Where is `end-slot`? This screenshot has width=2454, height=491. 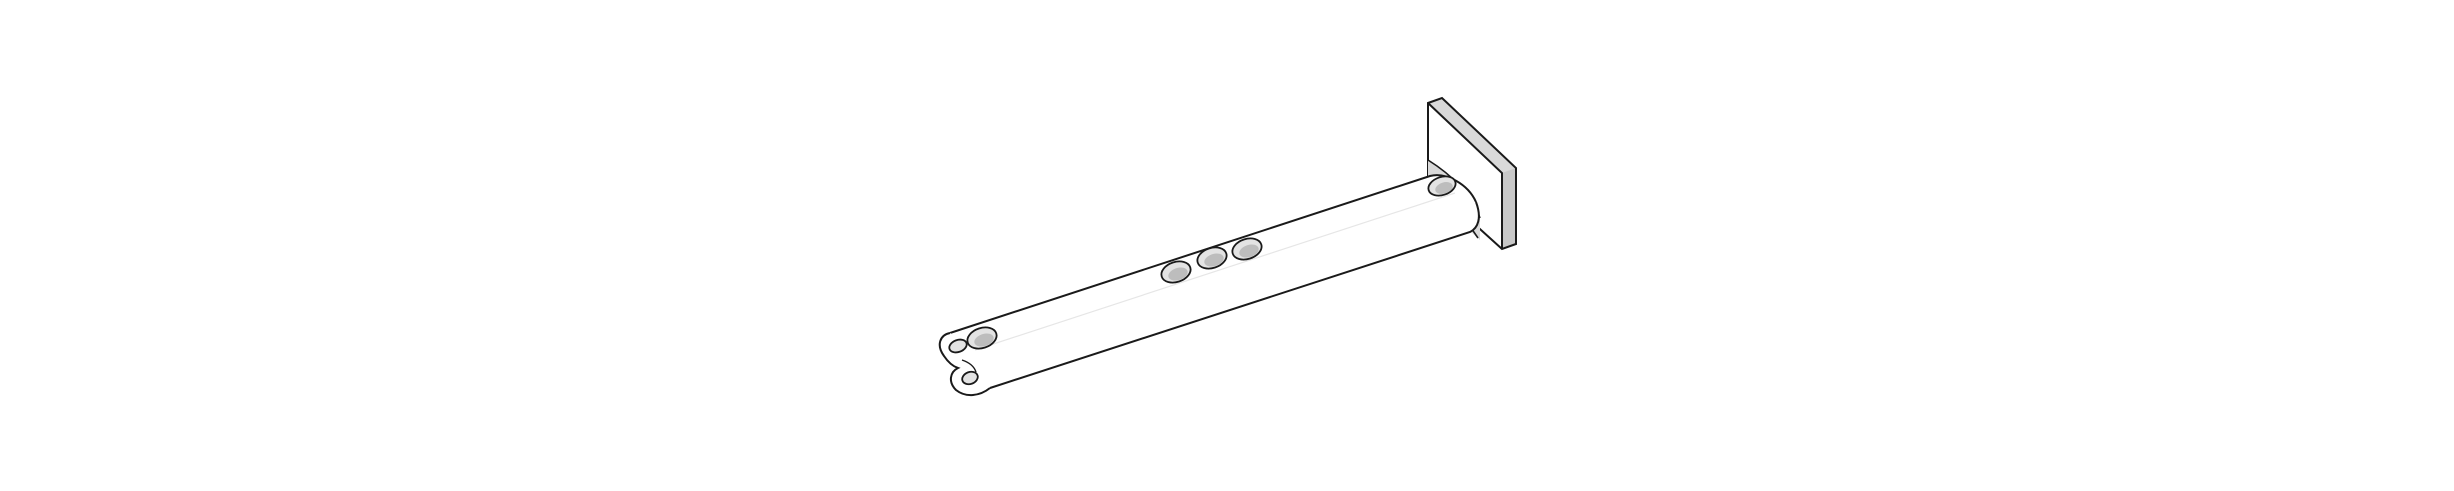
end-slot is located at coordinates (969, 366).